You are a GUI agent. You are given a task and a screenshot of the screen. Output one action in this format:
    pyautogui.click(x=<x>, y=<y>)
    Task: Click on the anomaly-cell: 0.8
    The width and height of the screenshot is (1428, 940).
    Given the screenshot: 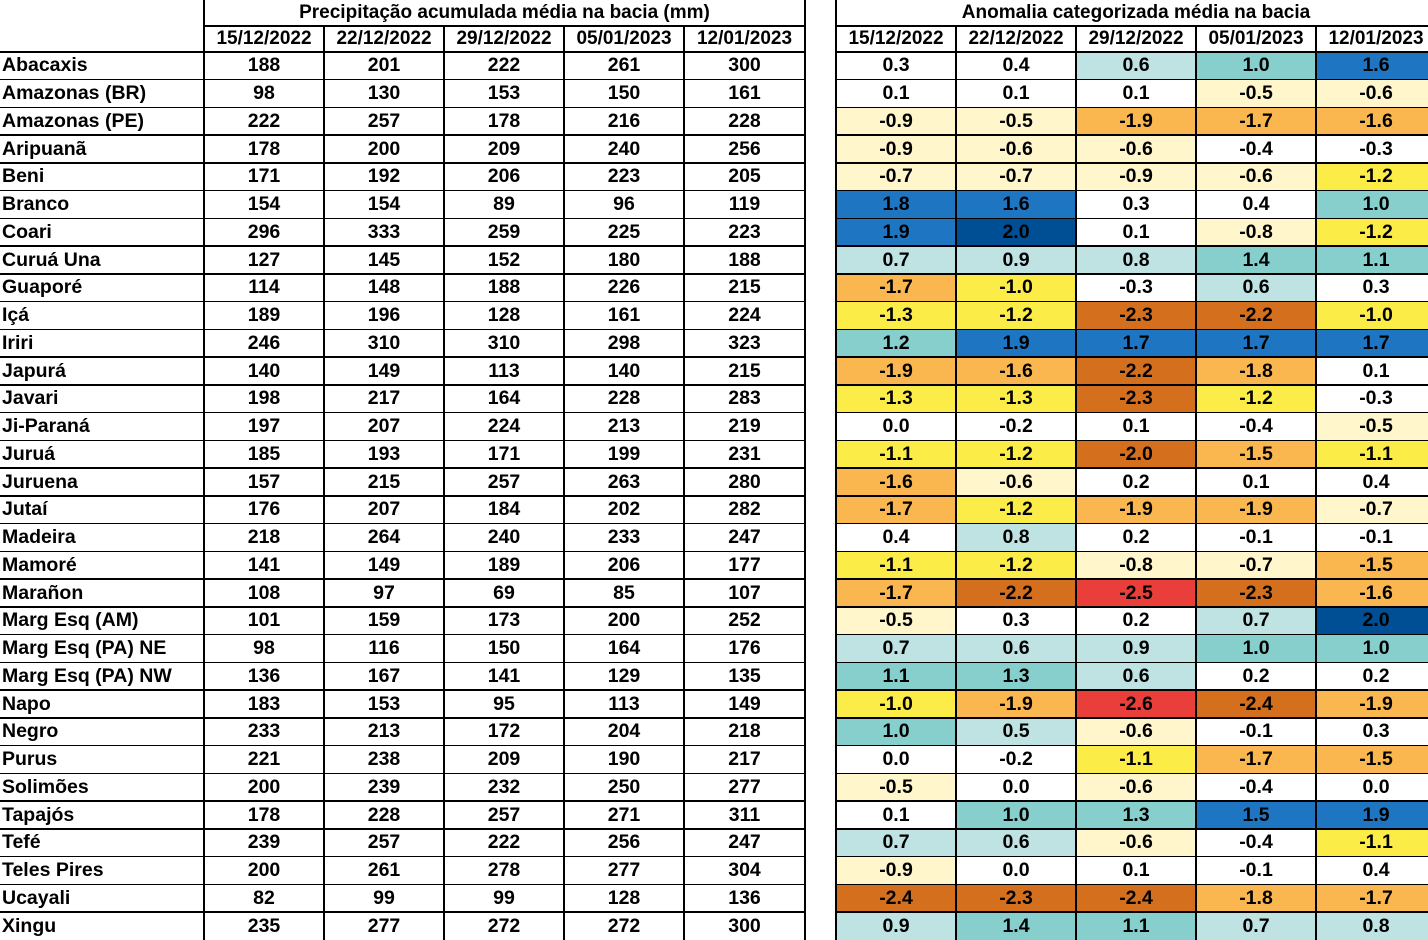 What is the action you would take?
    pyautogui.click(x=1136, y=260)
    